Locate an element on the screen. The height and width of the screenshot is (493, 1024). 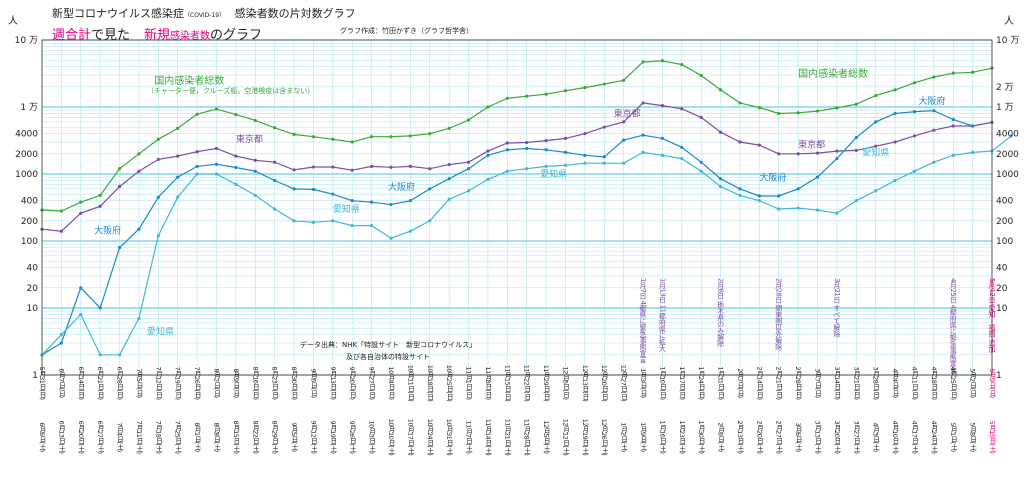
x-tick-label-start: 11月1日(日) is located at coordinates (469, 383).